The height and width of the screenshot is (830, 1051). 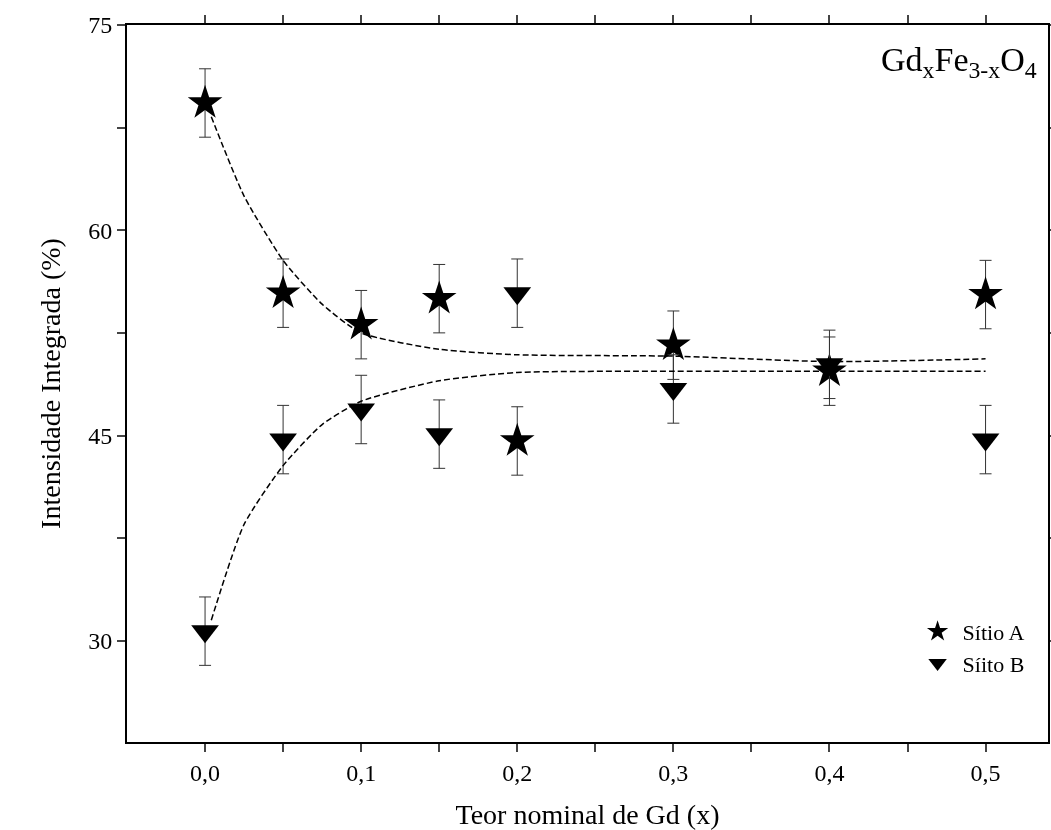 What do you see at coordinates (829, 772) in the screenshot?
I see `x-tick-label: 0,4` at bounding box center [829, 772].